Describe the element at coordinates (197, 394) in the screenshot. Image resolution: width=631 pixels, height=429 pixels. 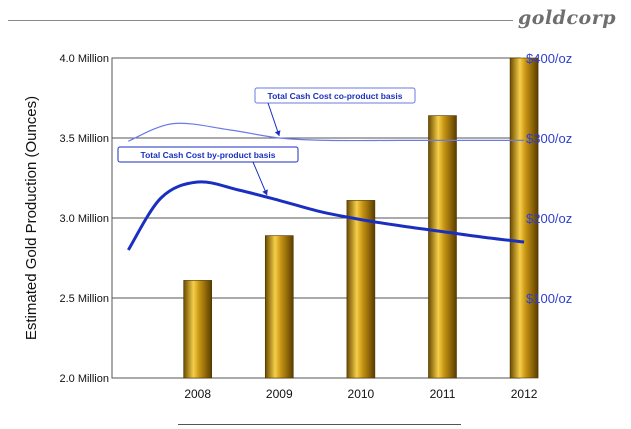
I see `x-tick-label: 2008` at that location.